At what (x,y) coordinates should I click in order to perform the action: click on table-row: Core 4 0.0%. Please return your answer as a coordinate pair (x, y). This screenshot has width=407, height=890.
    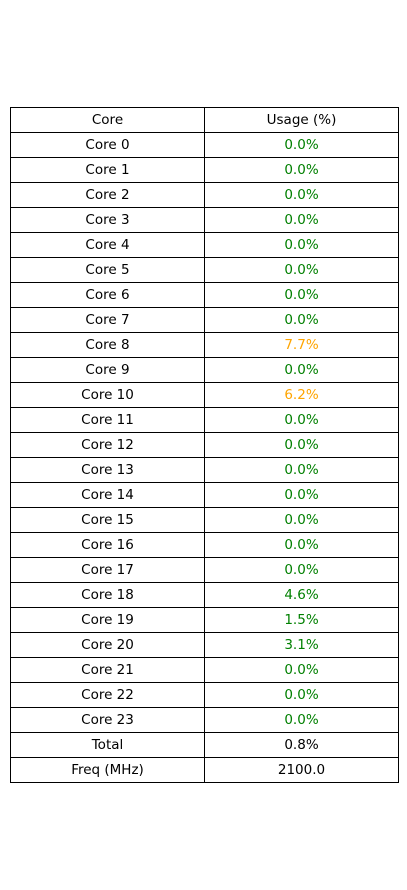
    Looking at the image, I should click on (204, 245).